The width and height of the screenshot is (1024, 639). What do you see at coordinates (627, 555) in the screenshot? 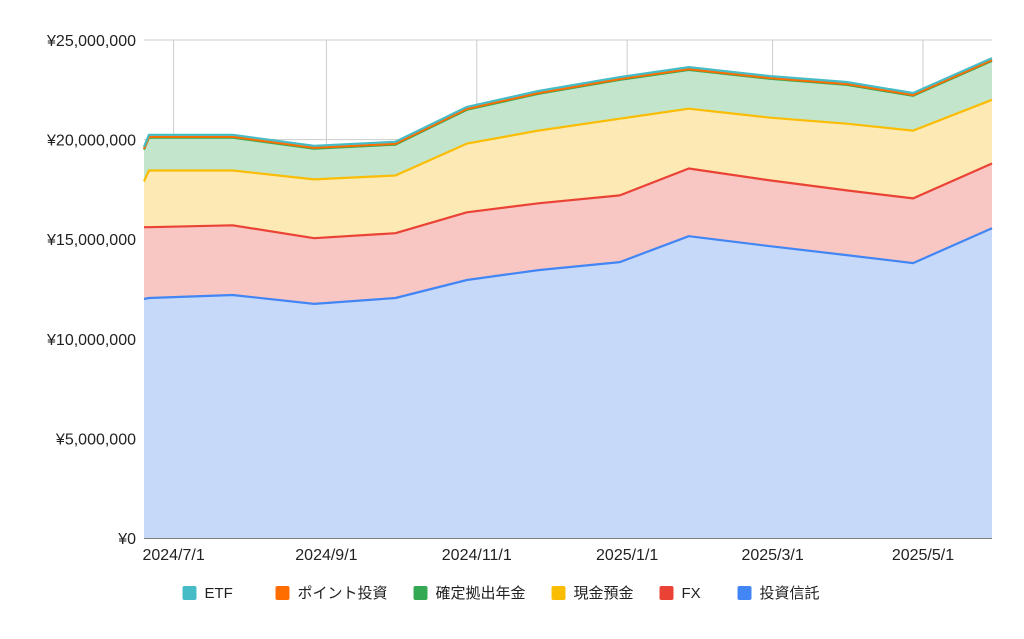
I see `x-tick-label: 2025/1/1` at bounding box center [627, 555].